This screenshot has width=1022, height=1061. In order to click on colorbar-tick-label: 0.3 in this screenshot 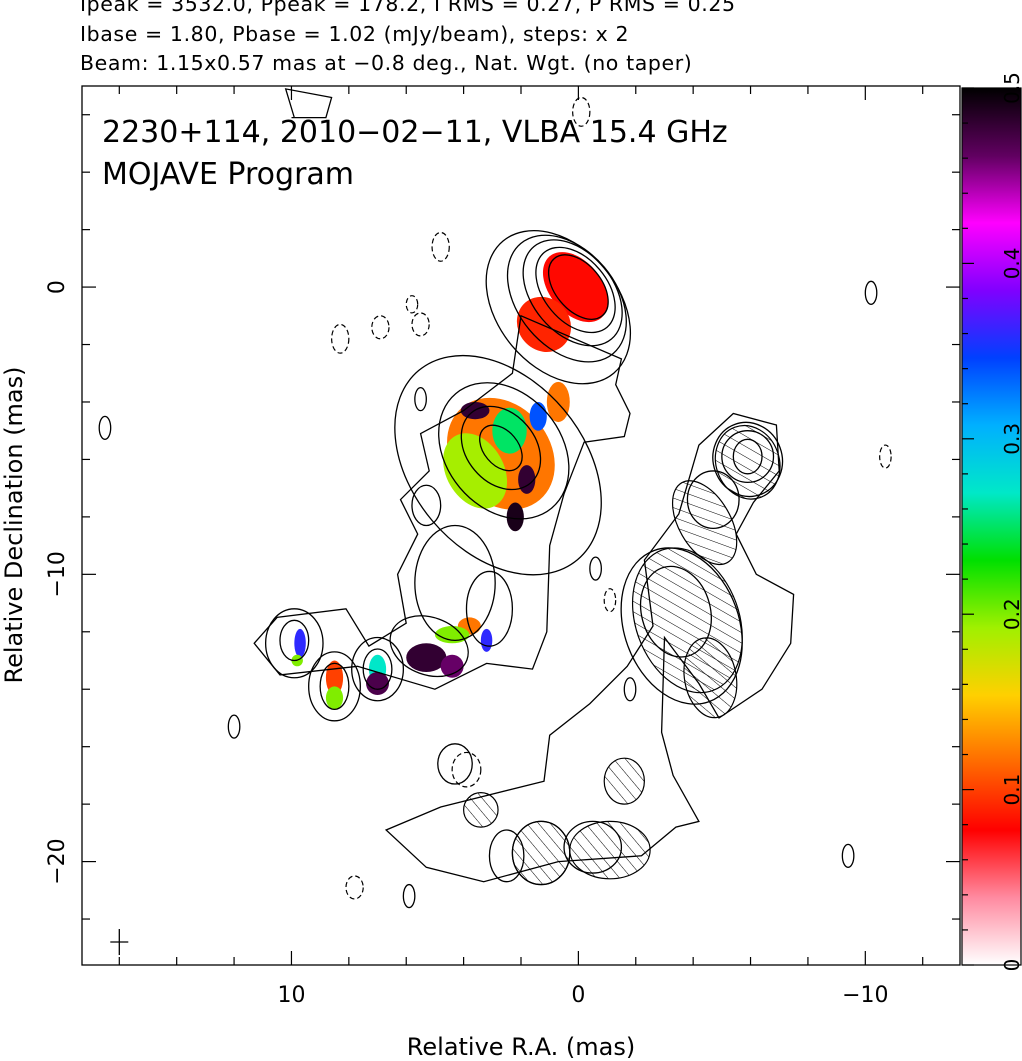, I will do `click(1011, 439)`.